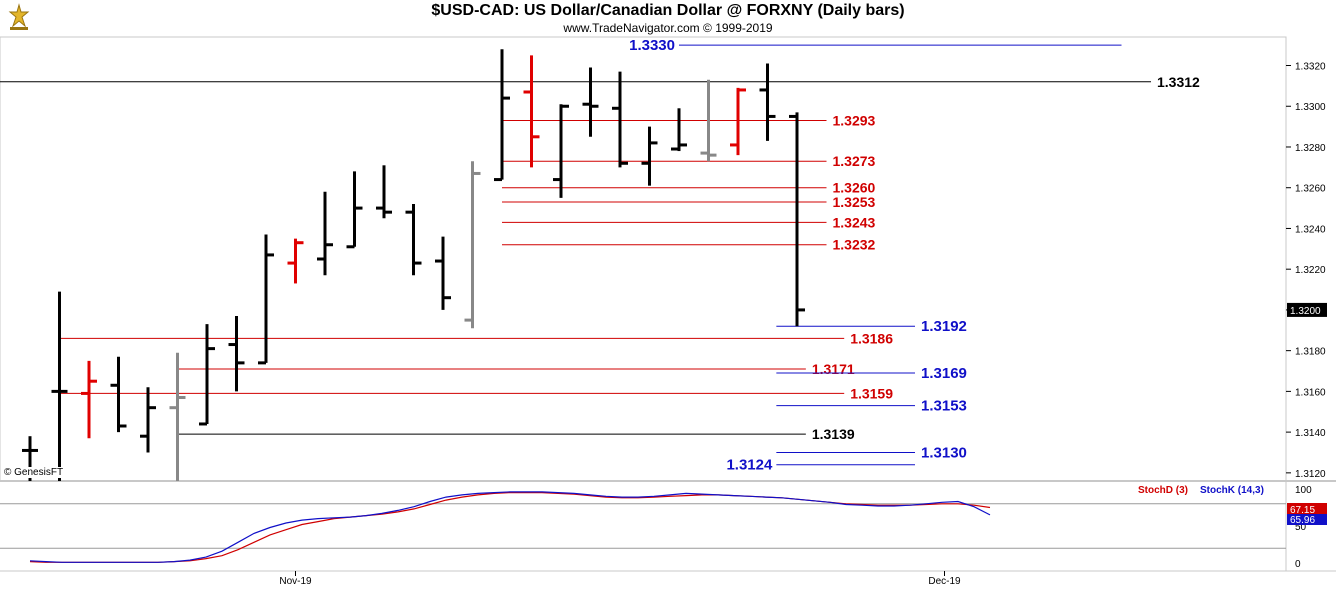 The height and width of the screenshot is (591, 1336). Describe the element at coordinates (1310, 107) in the screenshot. I see `y-tick-label: 1.3300` at that location.